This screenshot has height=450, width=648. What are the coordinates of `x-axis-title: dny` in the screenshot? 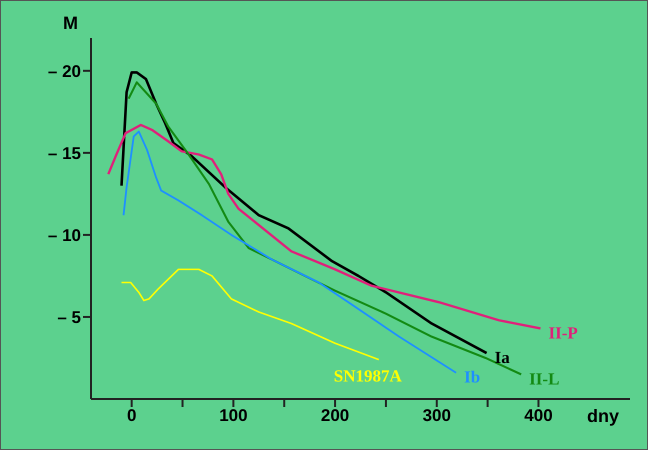 It's located at (603, 416).